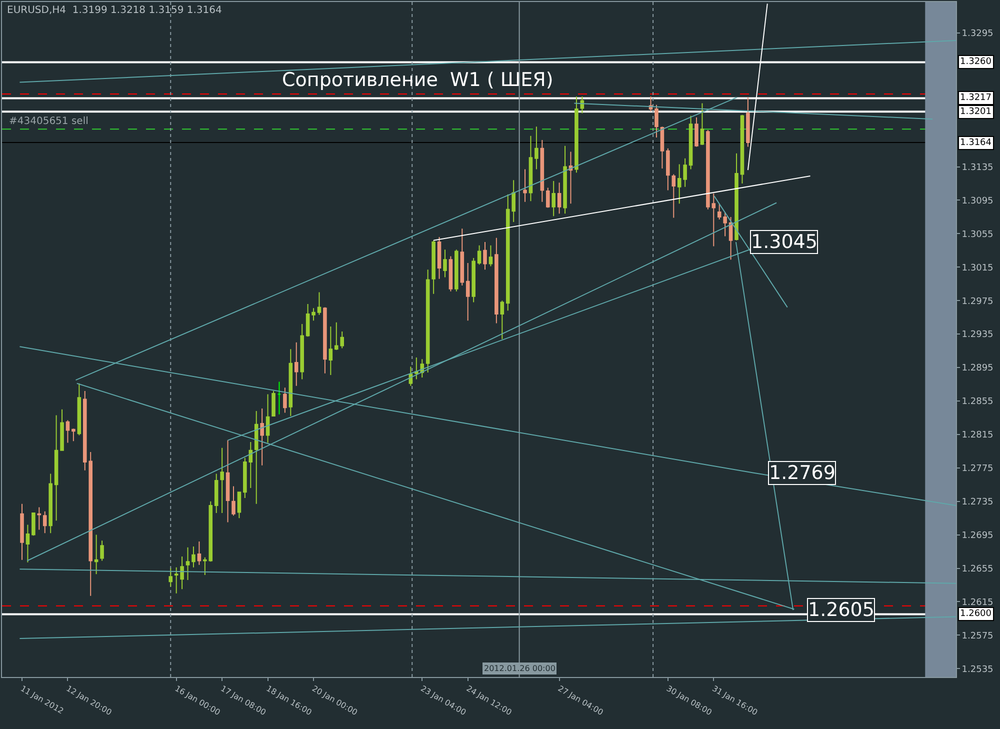 The image size is (1000, 729). I want to click on ref-line-label: 1.2600, so click(976, 614).